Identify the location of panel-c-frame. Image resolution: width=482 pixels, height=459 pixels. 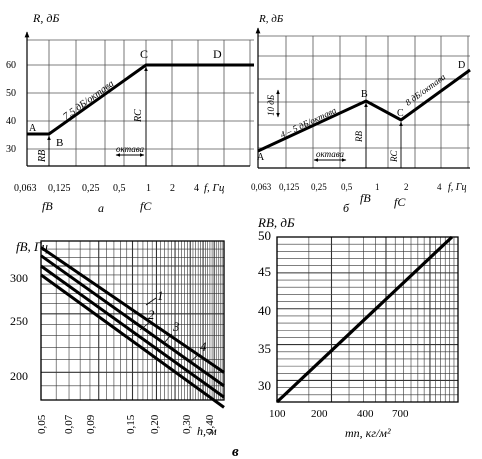
(132, 320).